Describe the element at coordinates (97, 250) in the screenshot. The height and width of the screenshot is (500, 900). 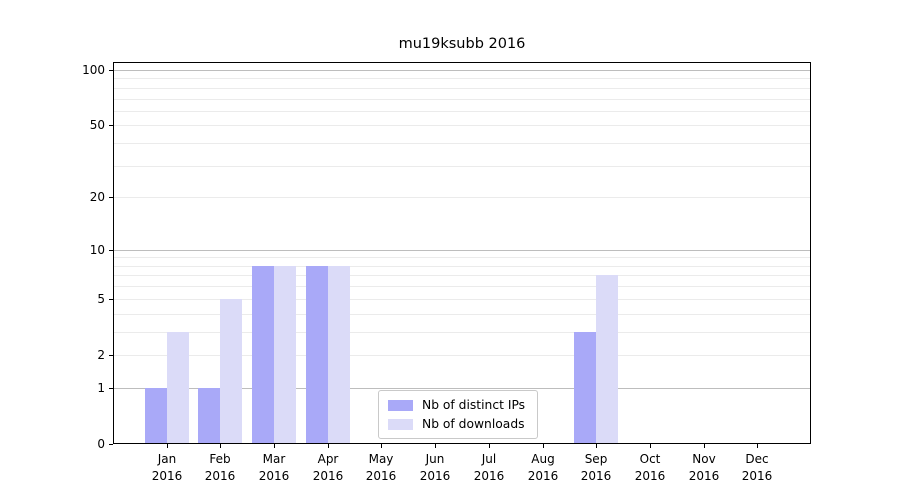
I see `y-tick-label-10: 10` at that location.